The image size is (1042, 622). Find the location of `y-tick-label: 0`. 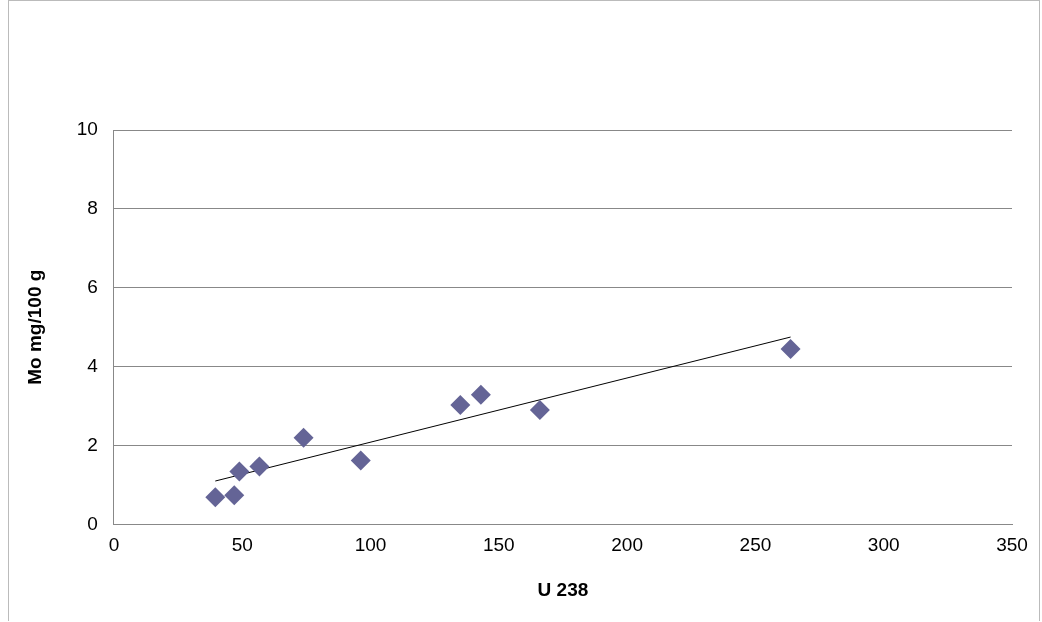

y-tick-label: 0 is located at coordinates (92, 523).